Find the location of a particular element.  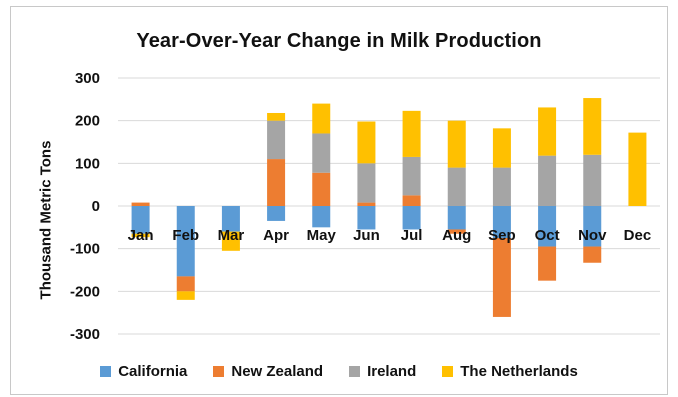

legend-item: The Netherlands is located at coordinates (510, 371).